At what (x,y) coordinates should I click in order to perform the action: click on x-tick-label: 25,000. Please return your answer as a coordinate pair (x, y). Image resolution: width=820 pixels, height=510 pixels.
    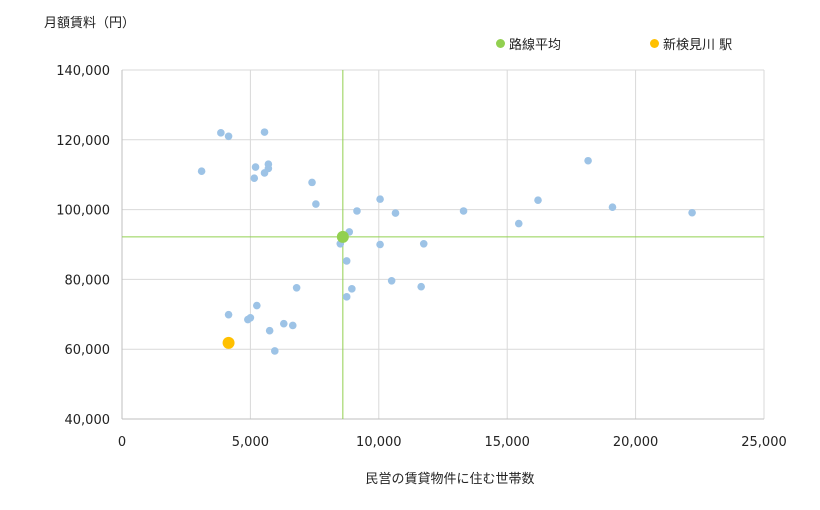
    Looking at the image, I should click on (764, 442).